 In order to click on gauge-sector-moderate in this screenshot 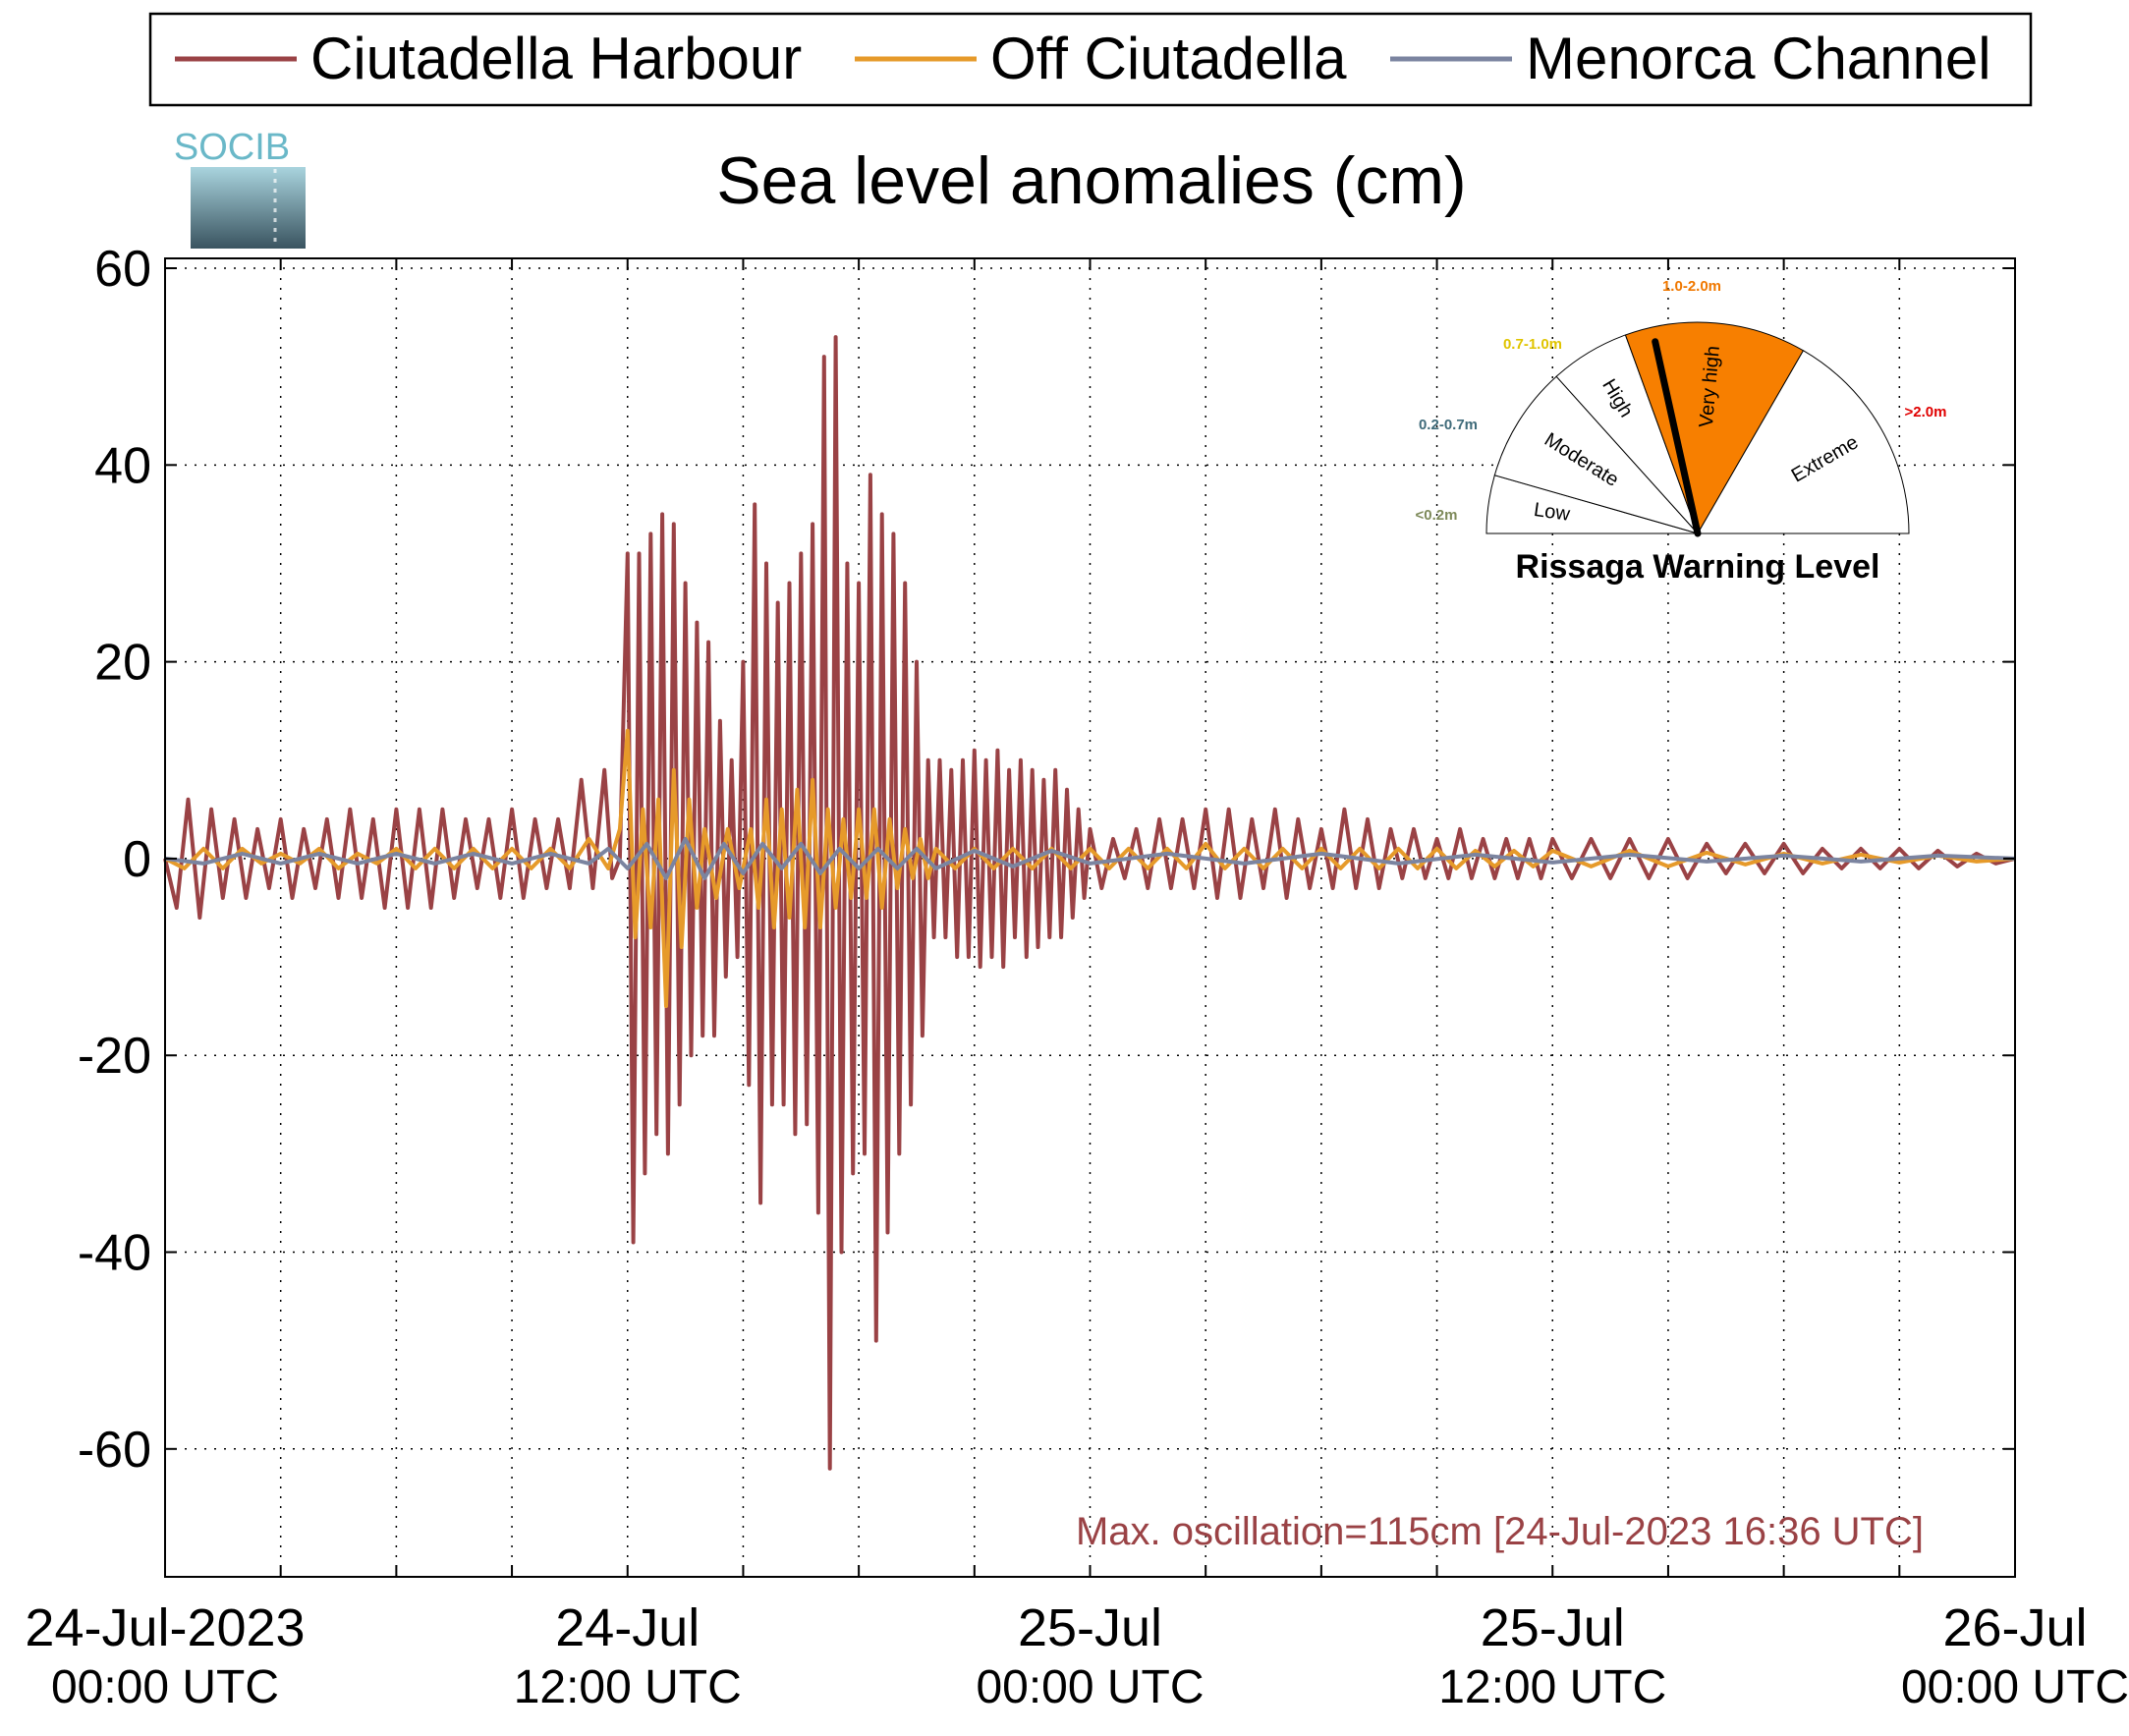, I will do `click(1596, 454)`.